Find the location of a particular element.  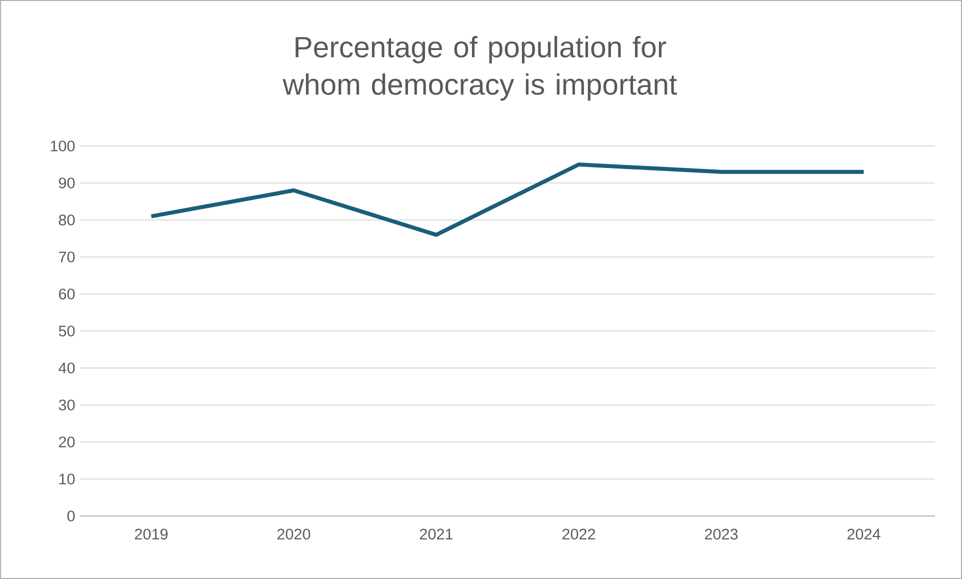

y-tick-label: 0 is located at coordinates (71, 516).